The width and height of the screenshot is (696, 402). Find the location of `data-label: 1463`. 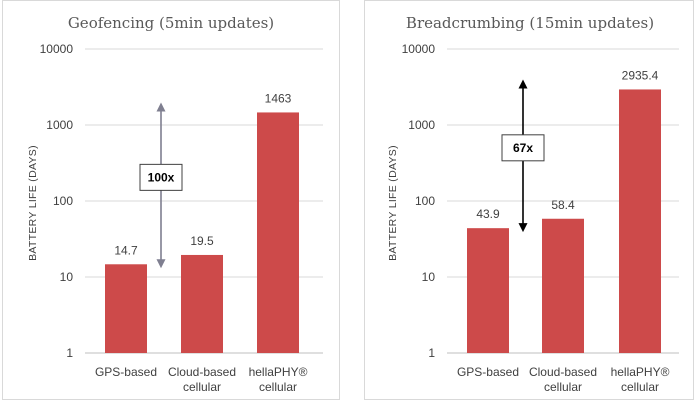

data-label: 1463 is located at coordinates (278, 98).